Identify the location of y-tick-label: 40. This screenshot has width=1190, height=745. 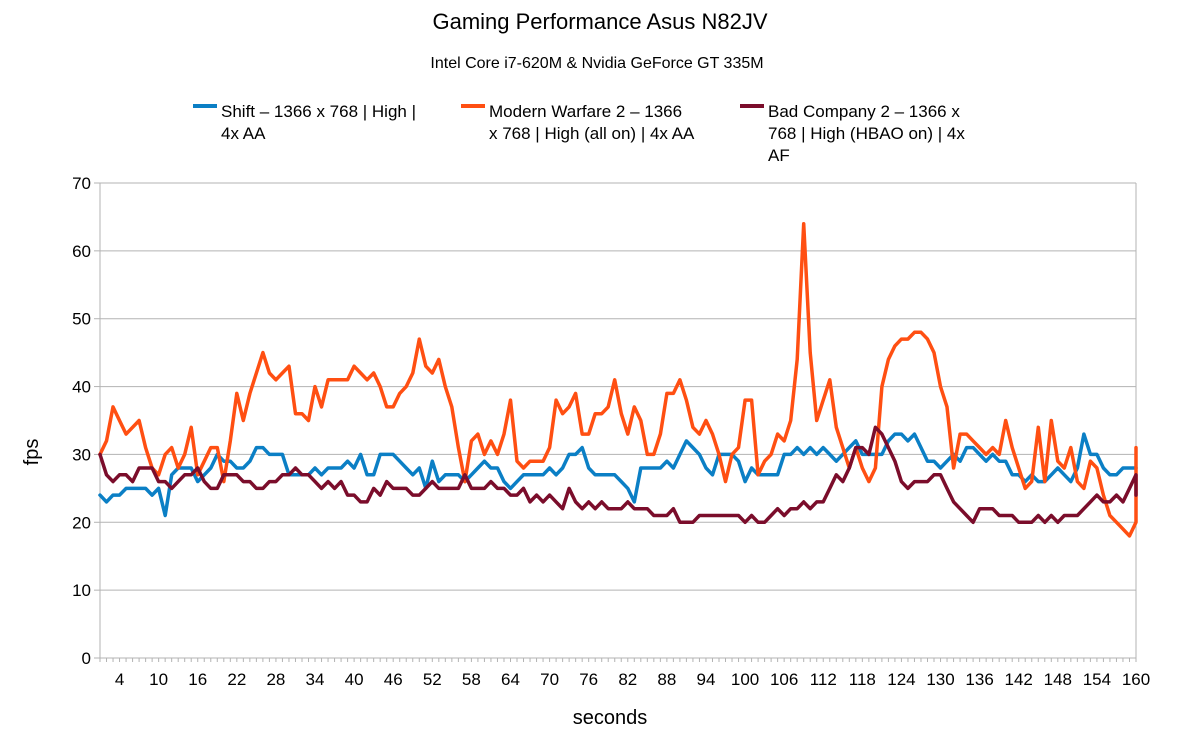
(81, 387).